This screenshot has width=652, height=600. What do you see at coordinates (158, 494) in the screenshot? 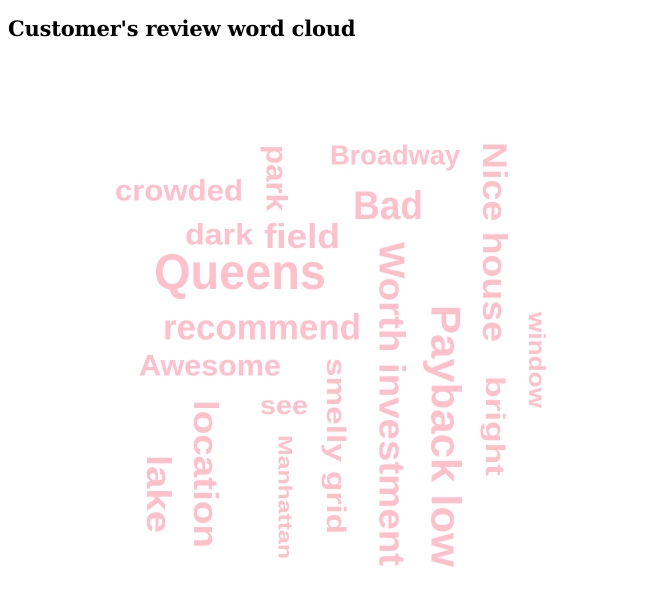
I see `word-lake: lake` at bounding box center [158, 494].